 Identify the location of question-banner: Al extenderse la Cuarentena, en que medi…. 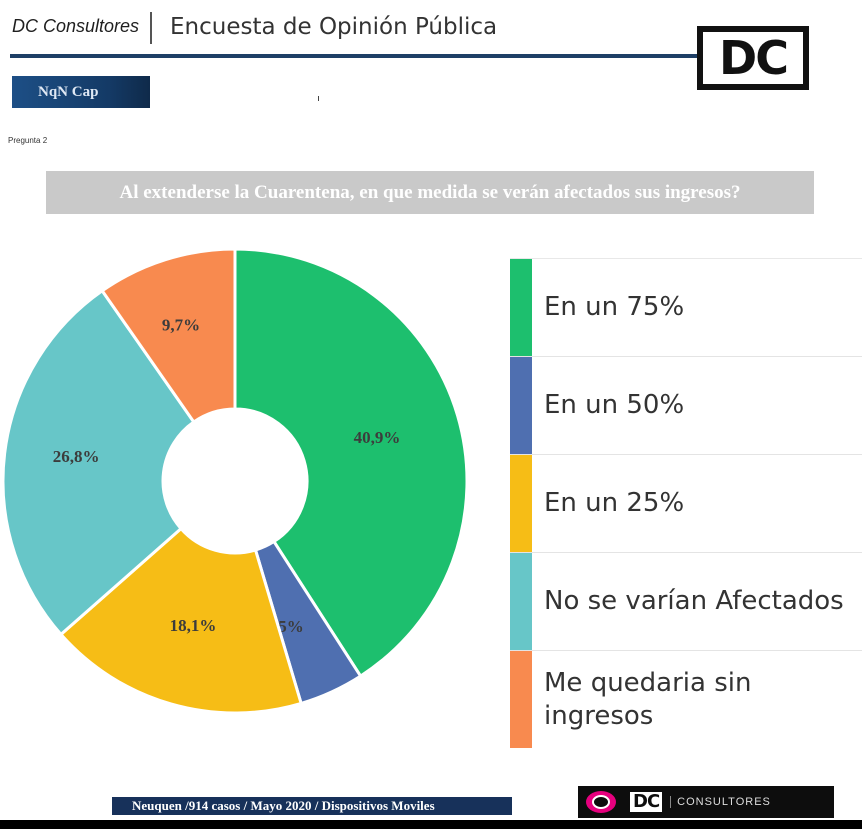
(430, 192).